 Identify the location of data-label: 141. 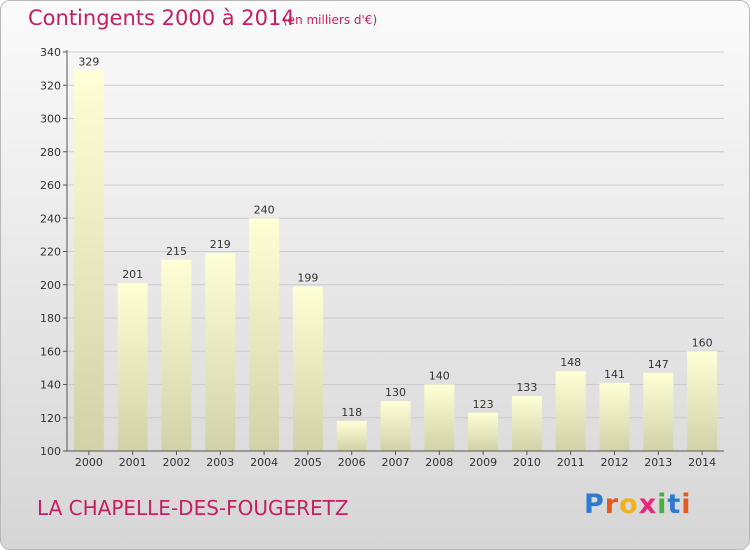
(614, 374).